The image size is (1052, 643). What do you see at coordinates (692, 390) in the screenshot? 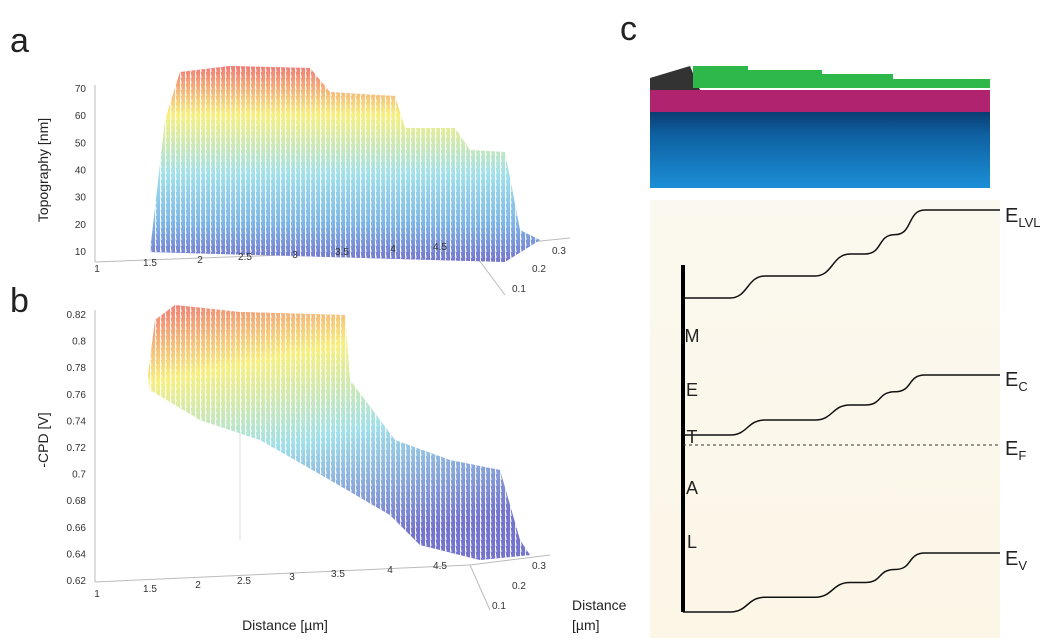
I see `metal-letter: E` at bounding box center [692, 390].